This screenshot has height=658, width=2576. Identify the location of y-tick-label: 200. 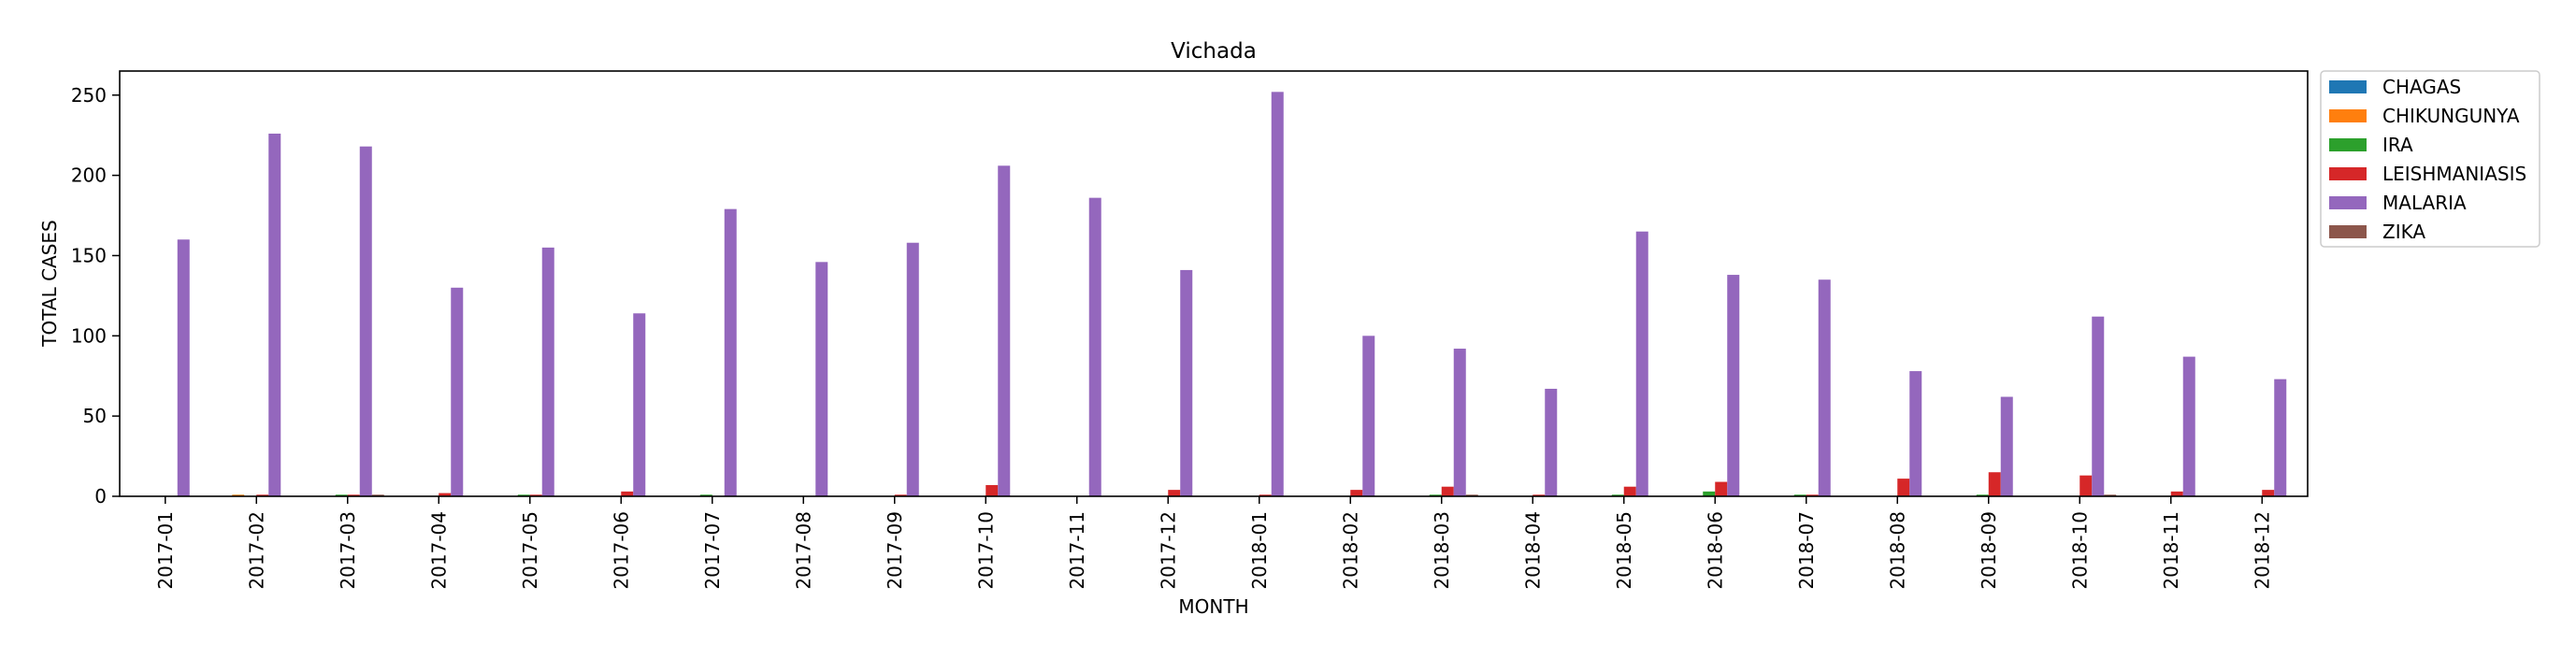
(89, 175).